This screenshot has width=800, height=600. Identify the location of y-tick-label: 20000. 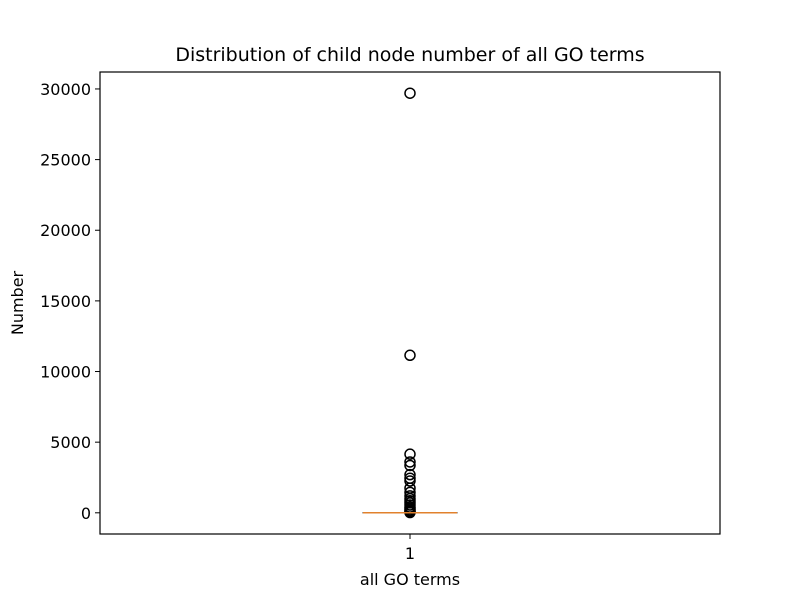
(65, 230).